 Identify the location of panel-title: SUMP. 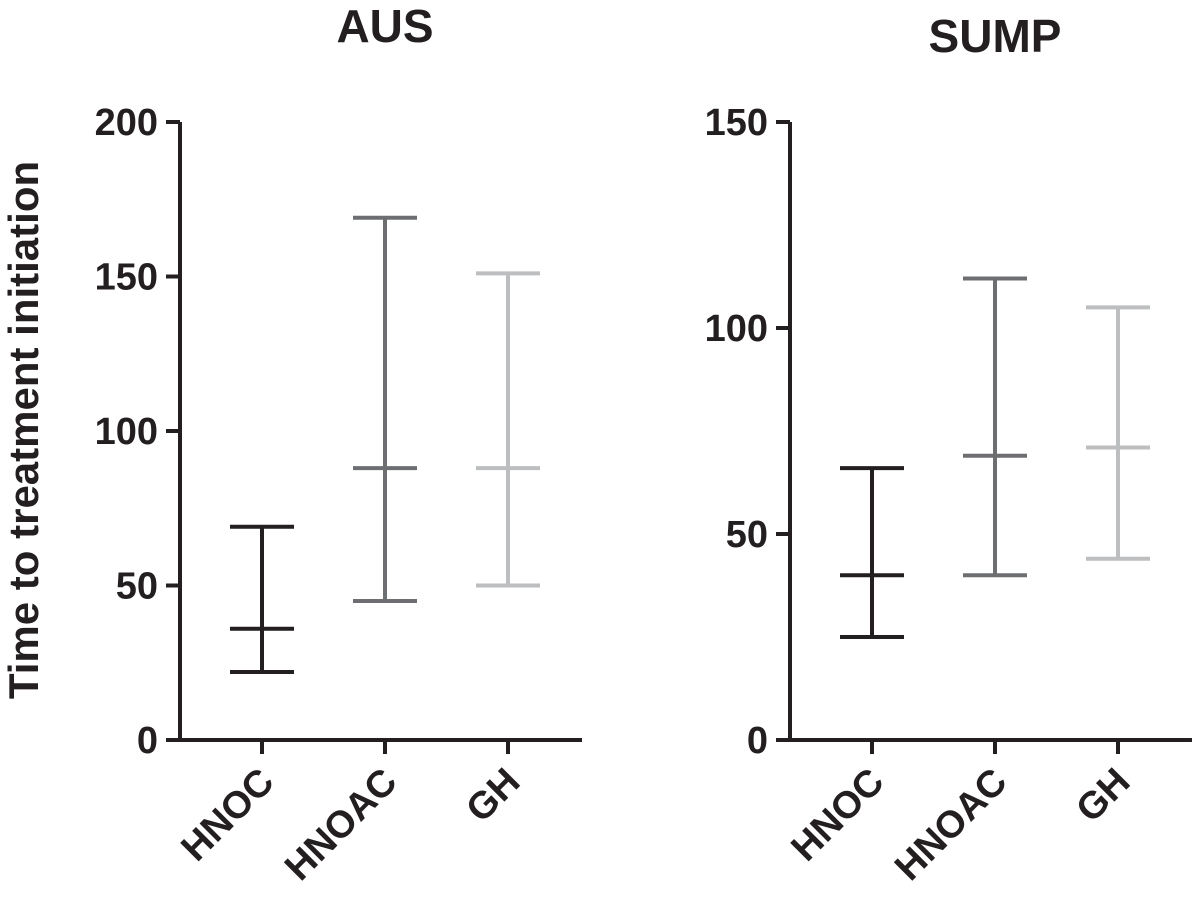
(995, 36).